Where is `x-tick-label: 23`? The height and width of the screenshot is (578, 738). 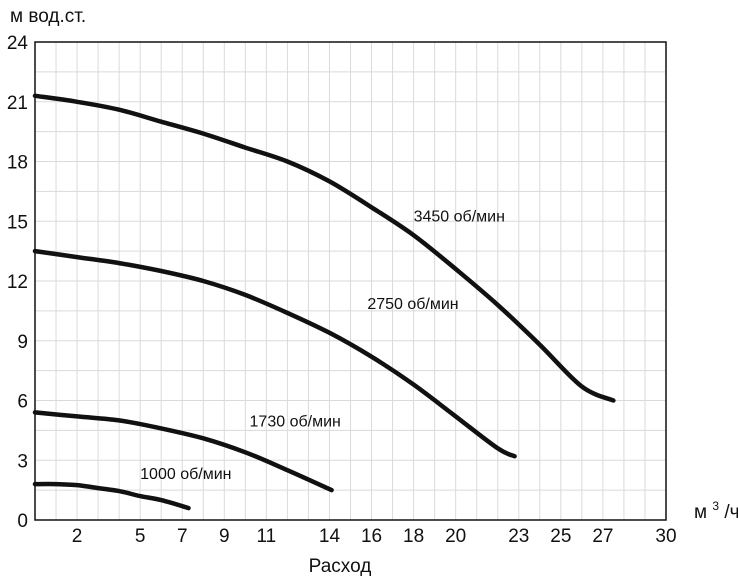
x-tick-label: 23 is located at coordinates (518, 536).